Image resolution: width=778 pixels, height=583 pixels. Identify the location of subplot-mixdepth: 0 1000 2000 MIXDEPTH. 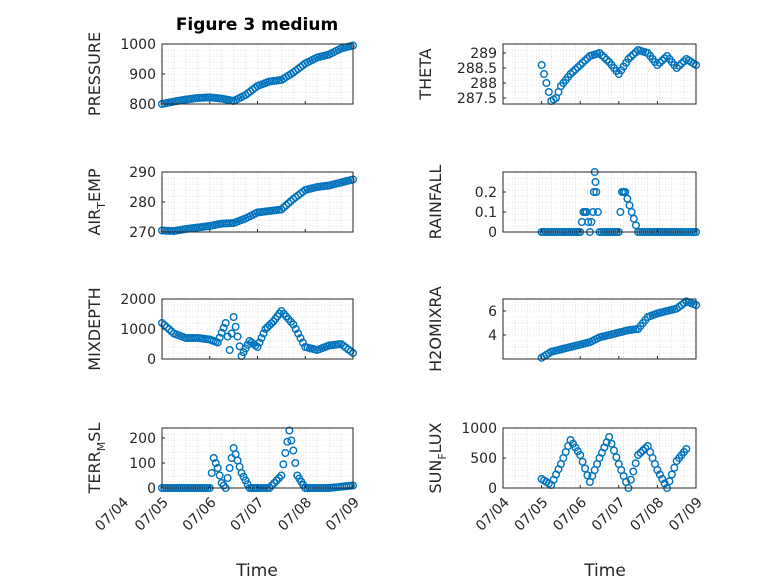
(221, 329).